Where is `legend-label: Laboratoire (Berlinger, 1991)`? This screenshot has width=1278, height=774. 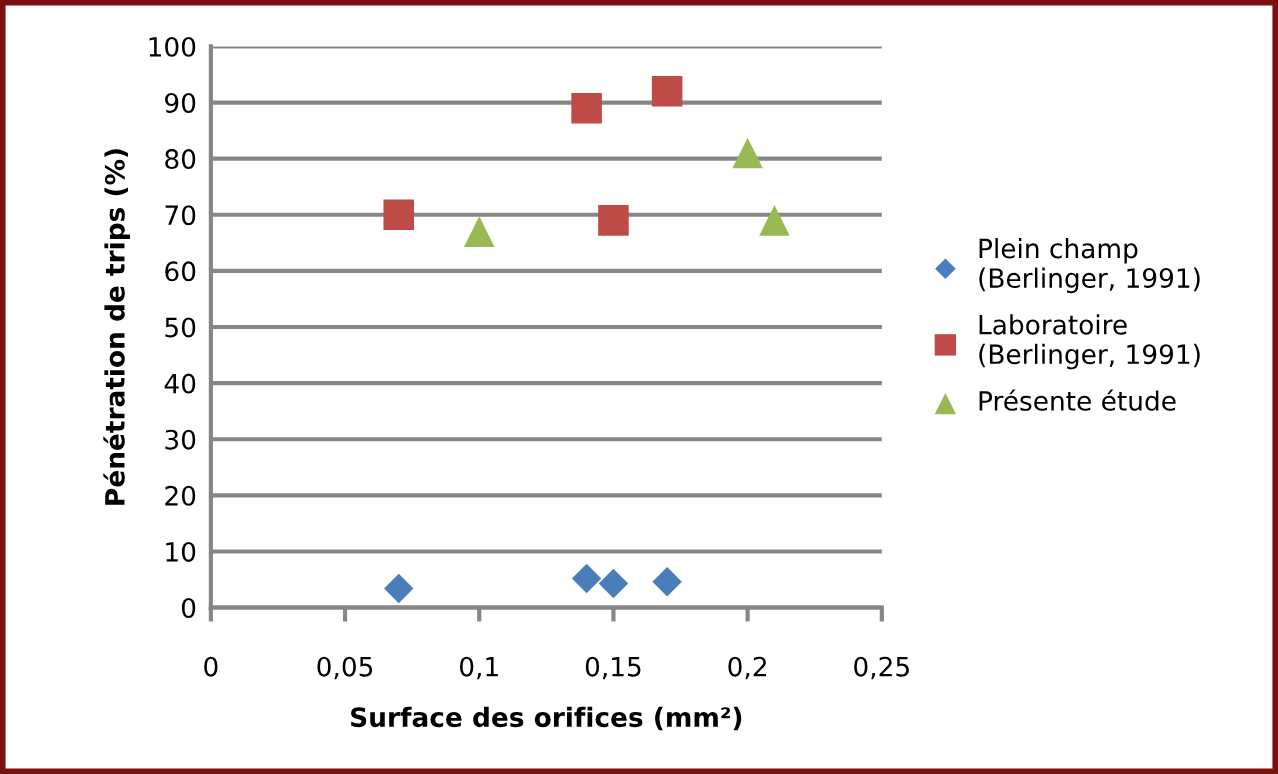
legend-label: Laboratoire (Berlinger, 1991) is located at coordinates (1089, 342).